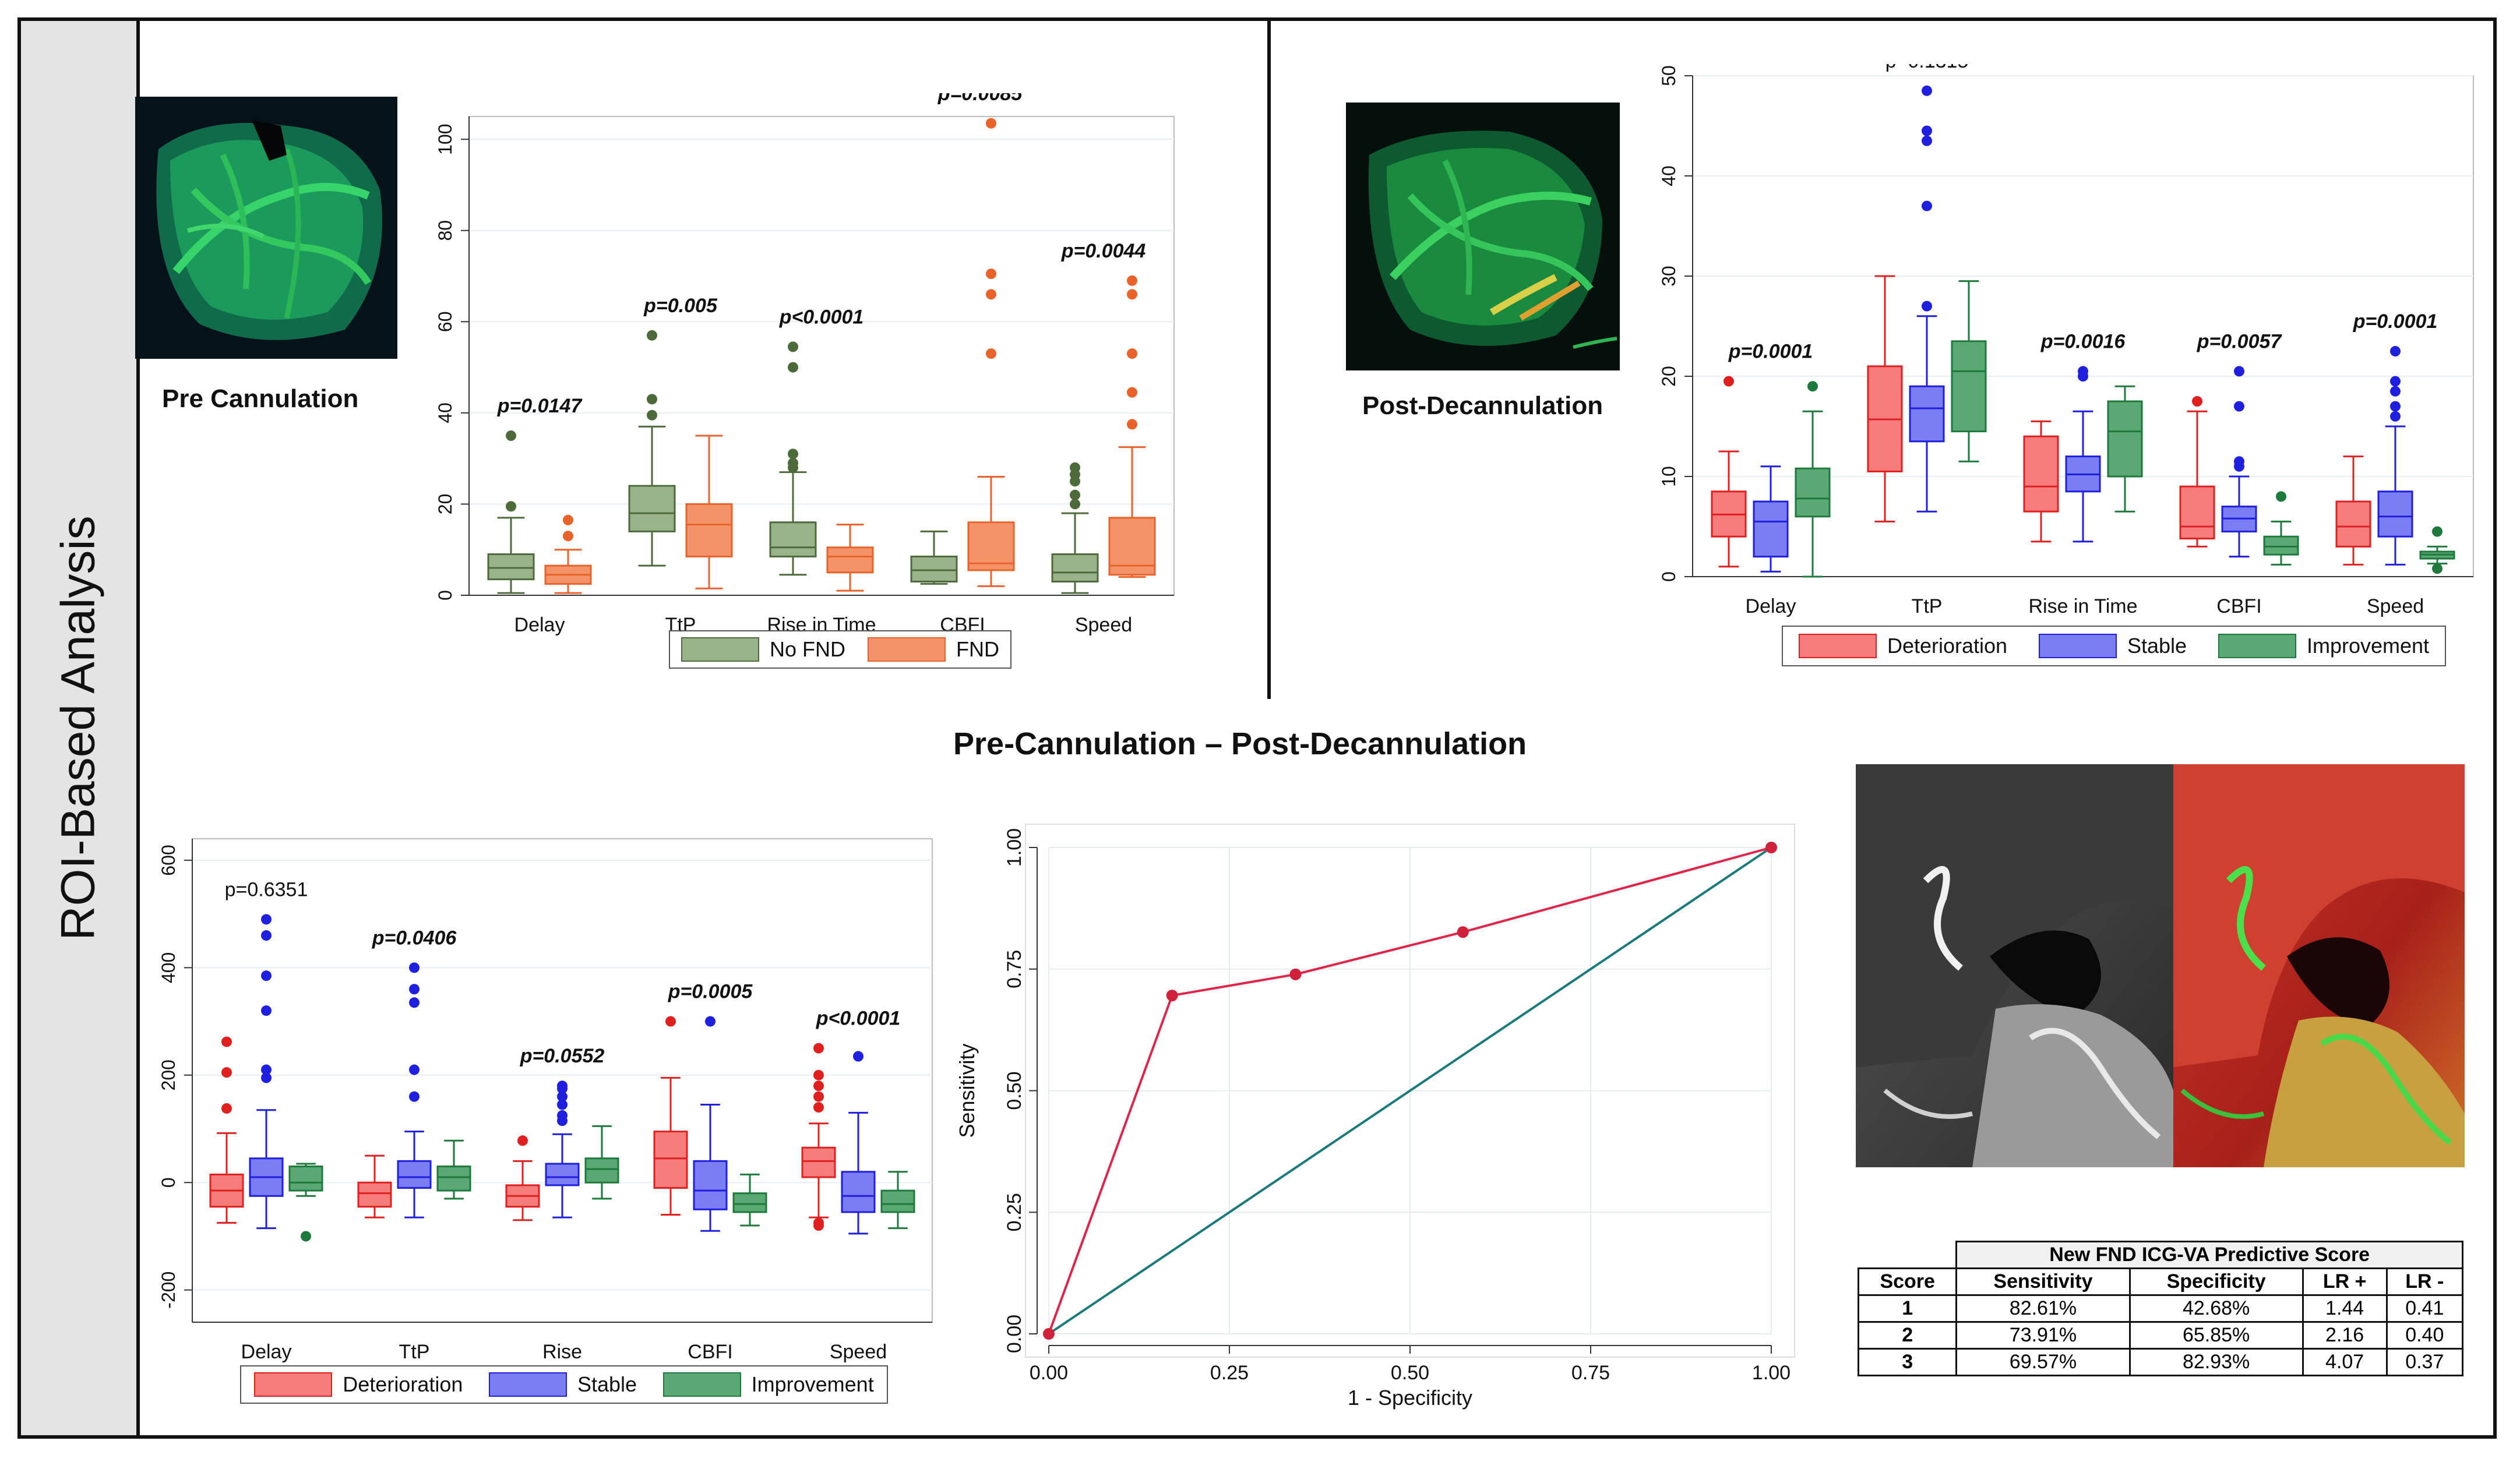  I want to click on table-cell: 82.61%, so click(2043, 1308).